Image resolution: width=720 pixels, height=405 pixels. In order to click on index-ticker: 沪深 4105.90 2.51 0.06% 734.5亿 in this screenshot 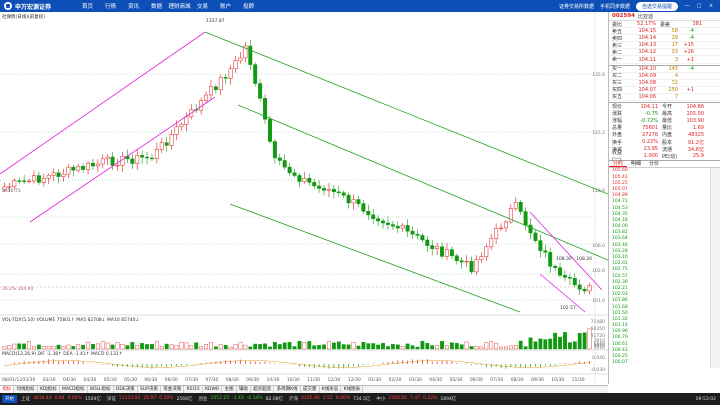, I will do `click(329, 399)`.